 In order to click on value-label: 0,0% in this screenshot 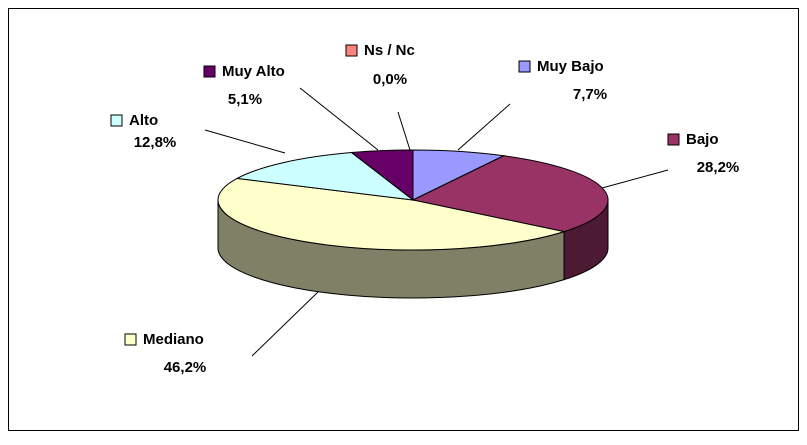, I will do `click(390, 79)`.